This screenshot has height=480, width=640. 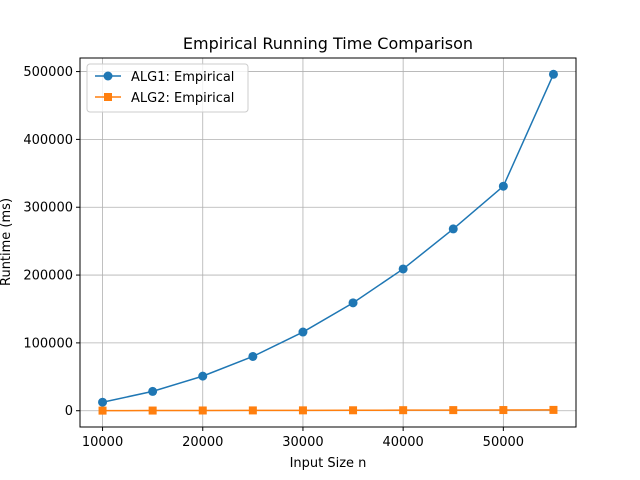 What do you see at coordinates (108, 76) in the screenshot?
I see `legend-marker-alg1` at bounding box center [108, 76].